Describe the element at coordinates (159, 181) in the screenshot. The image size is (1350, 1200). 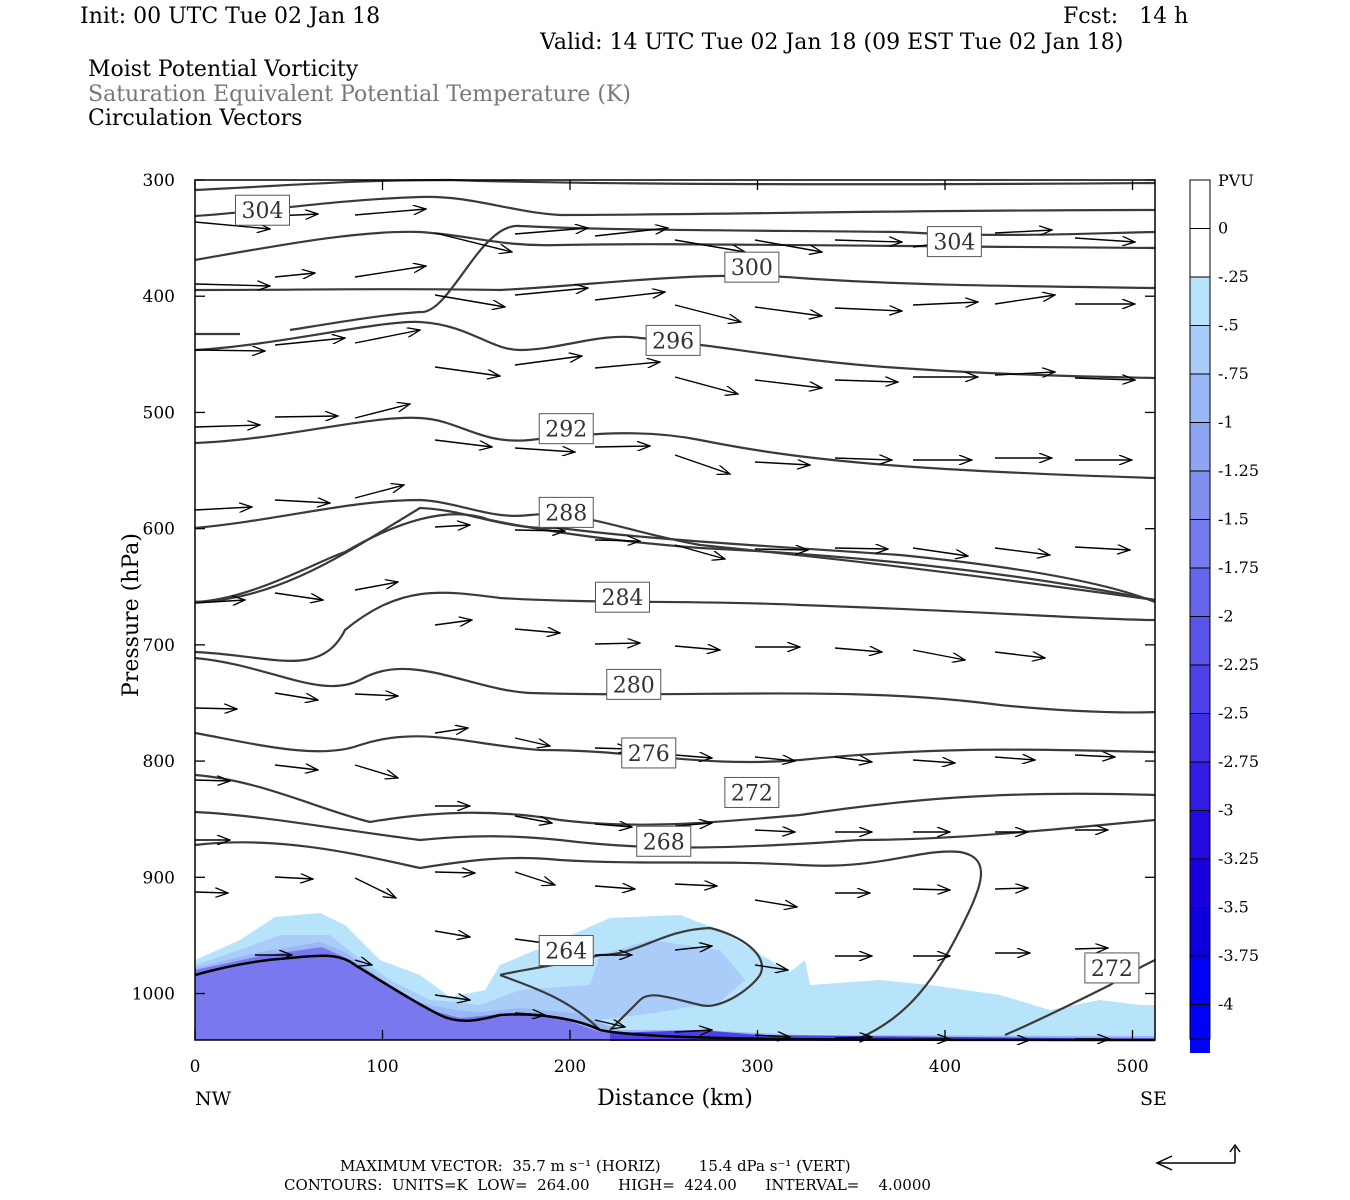
I see `y-tick-label: 300` at that location.